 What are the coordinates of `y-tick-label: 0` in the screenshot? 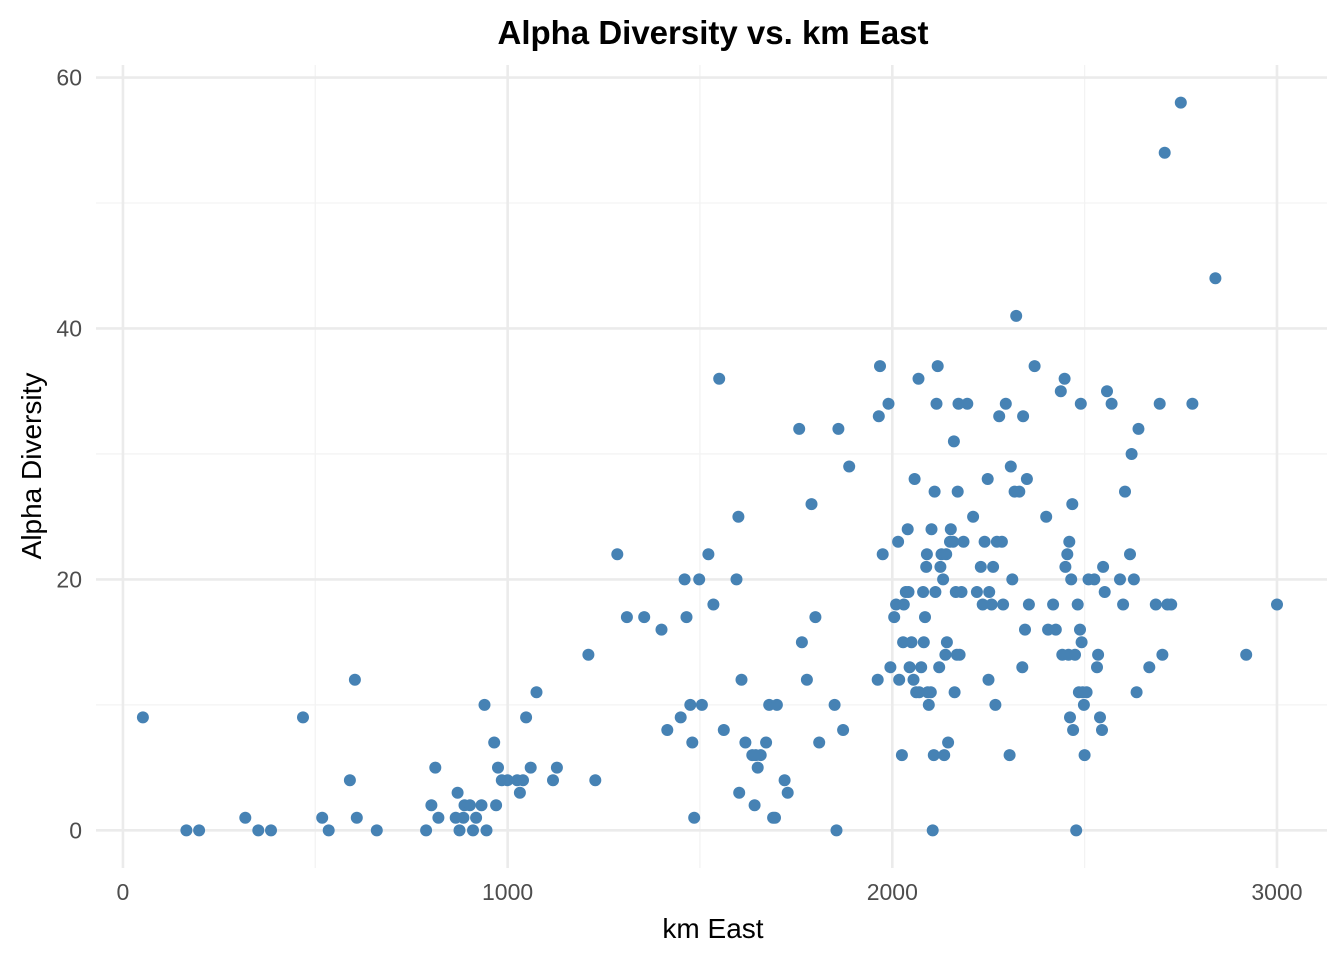 It's located at (75, 830).